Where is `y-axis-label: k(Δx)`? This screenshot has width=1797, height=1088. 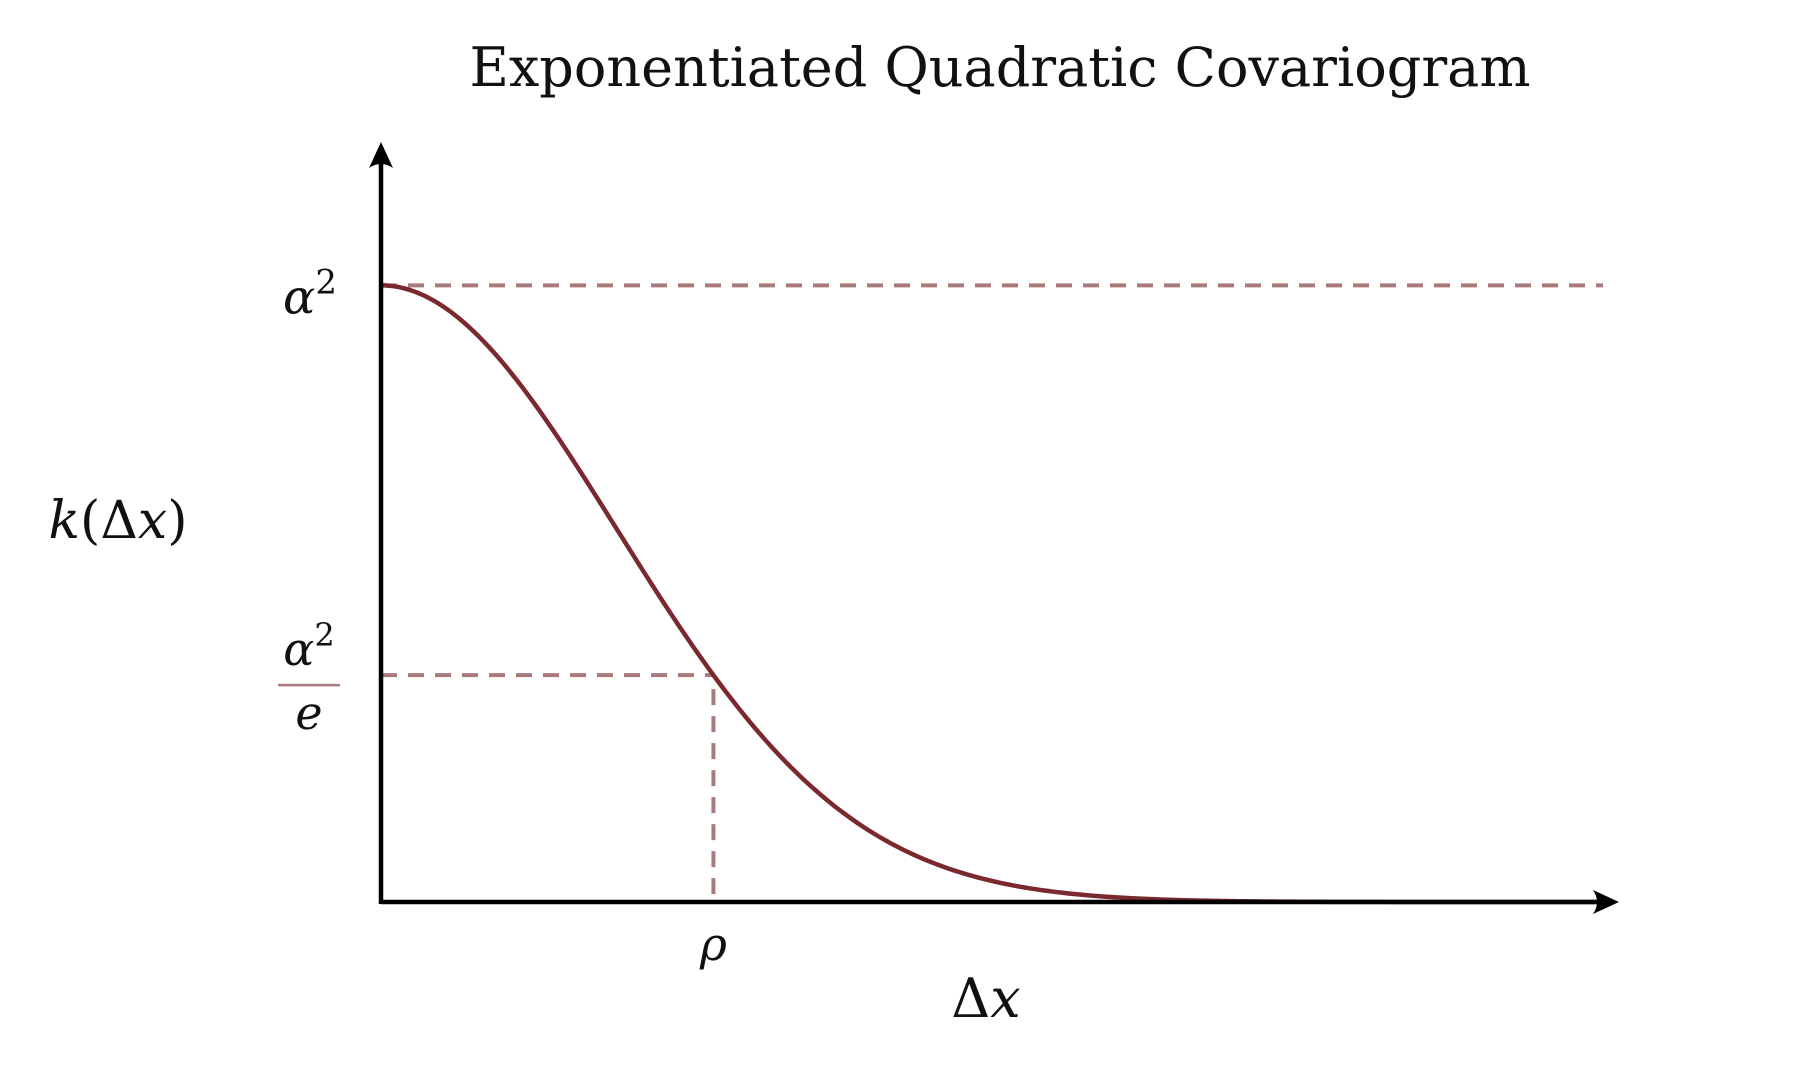
y-axis-label: k(Δx) is located at coordinates (118, 521).